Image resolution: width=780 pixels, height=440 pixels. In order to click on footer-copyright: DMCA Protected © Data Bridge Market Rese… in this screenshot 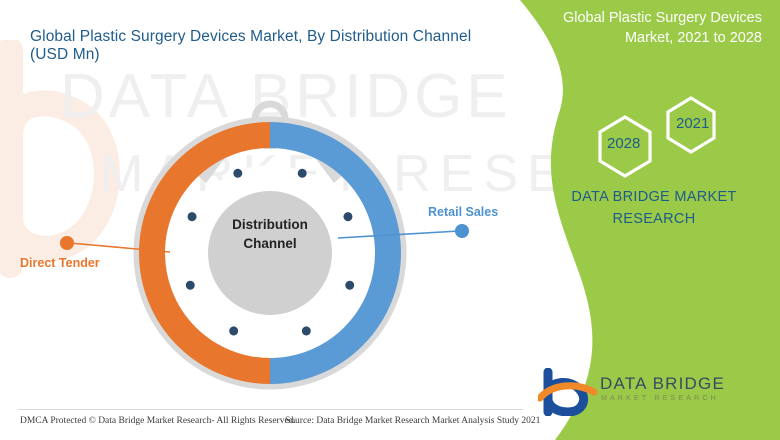, I will do `click(158, 421)`.